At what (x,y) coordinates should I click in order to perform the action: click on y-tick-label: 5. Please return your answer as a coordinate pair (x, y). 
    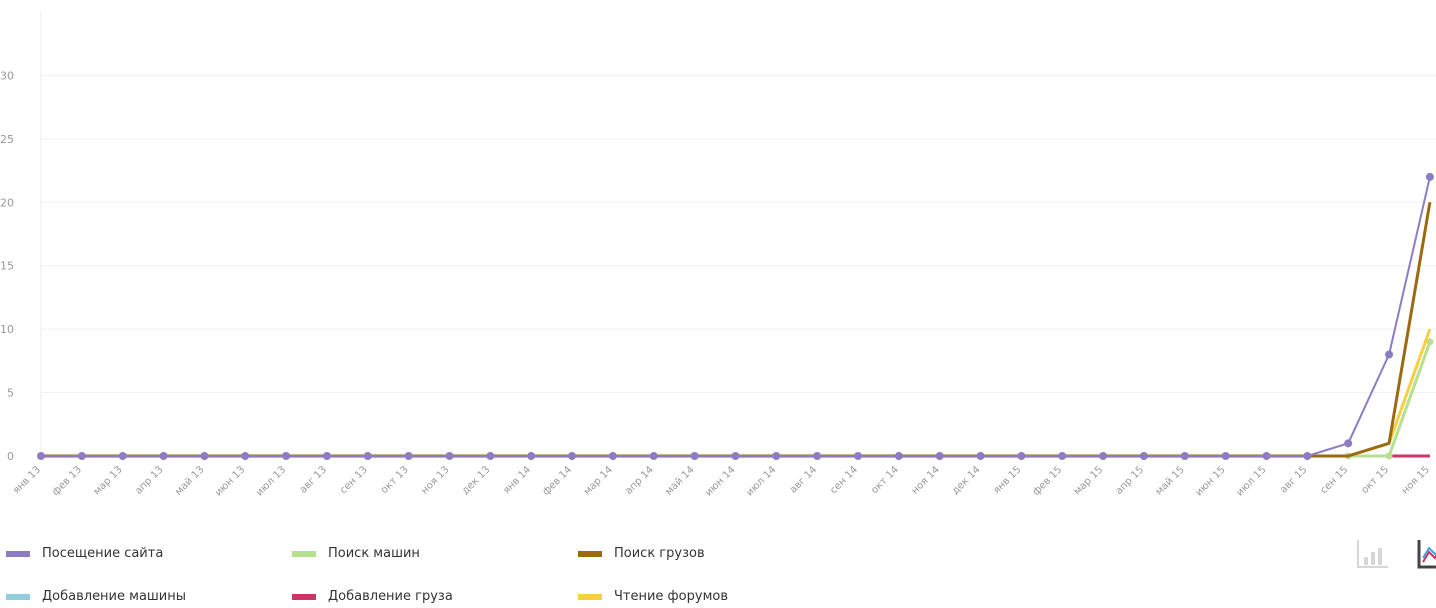
    Looking at the image, I should click on (10, 393).